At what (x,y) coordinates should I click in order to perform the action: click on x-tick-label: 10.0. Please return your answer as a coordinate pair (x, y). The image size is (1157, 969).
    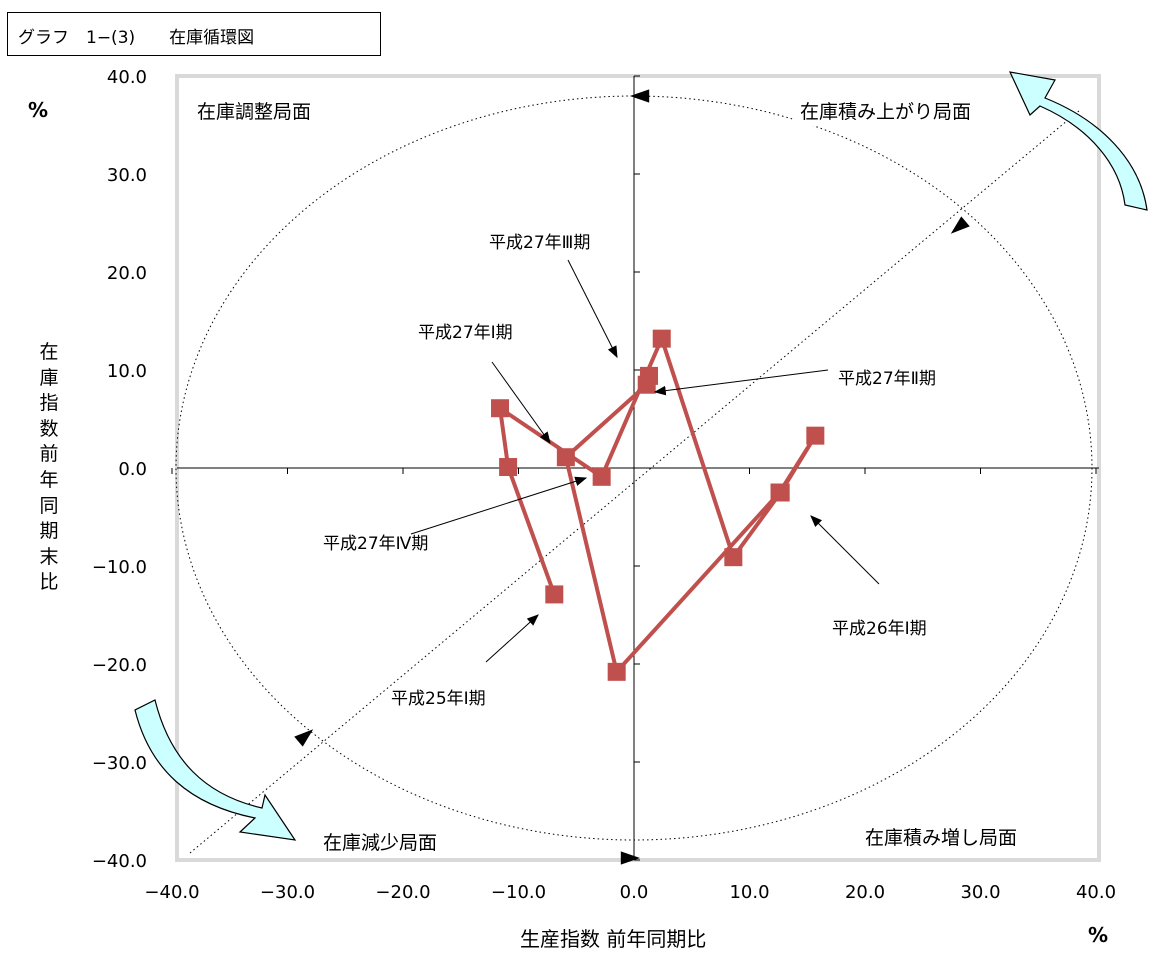
    Looking at the image, I should click on (749, 892).